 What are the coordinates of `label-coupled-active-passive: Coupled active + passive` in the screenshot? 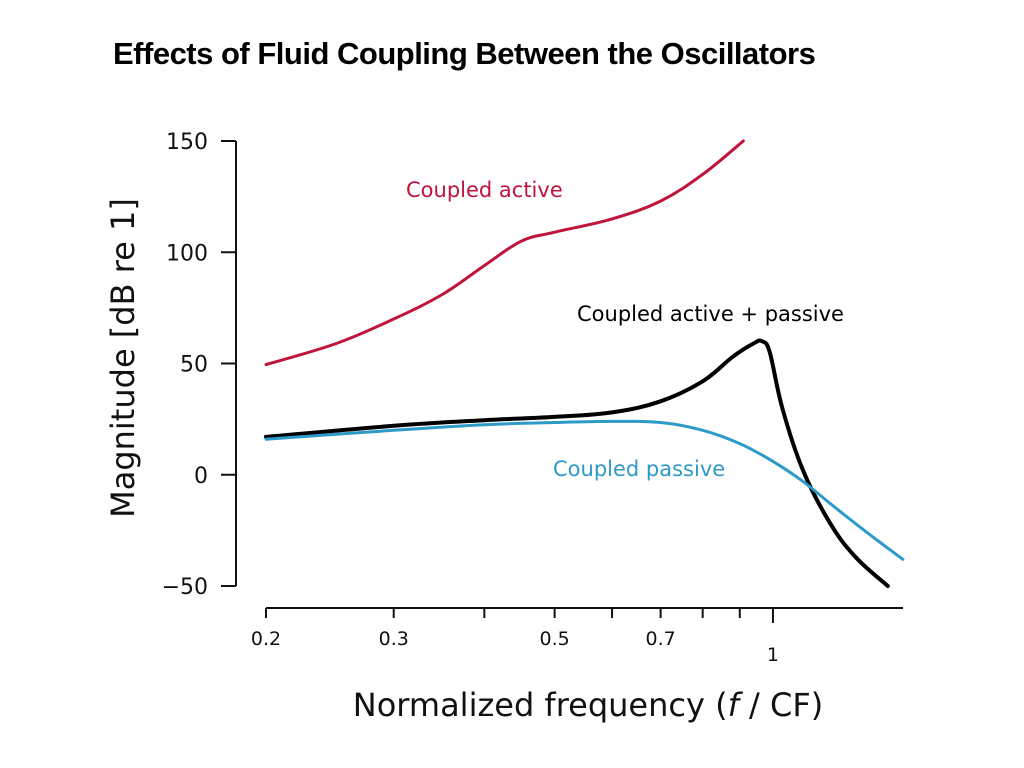 It's located at (710, 314).